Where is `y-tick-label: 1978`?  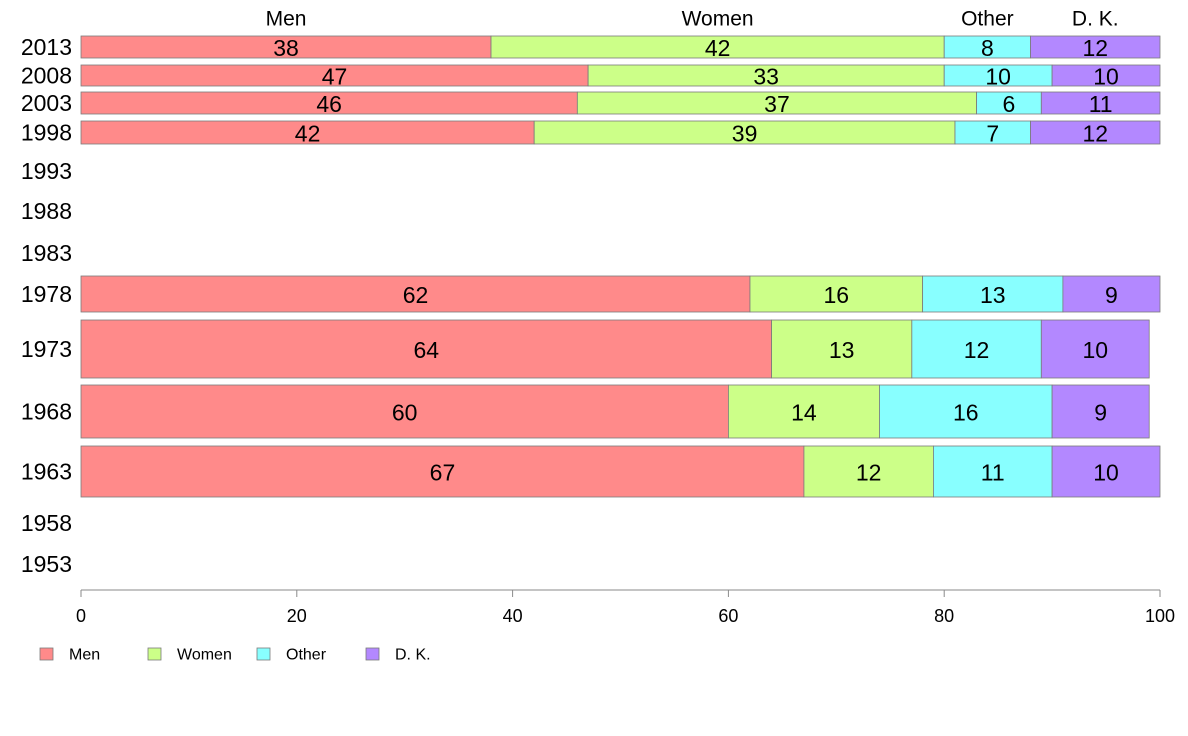 y-tick-label: 1978 is located at coordinates (46, 294).